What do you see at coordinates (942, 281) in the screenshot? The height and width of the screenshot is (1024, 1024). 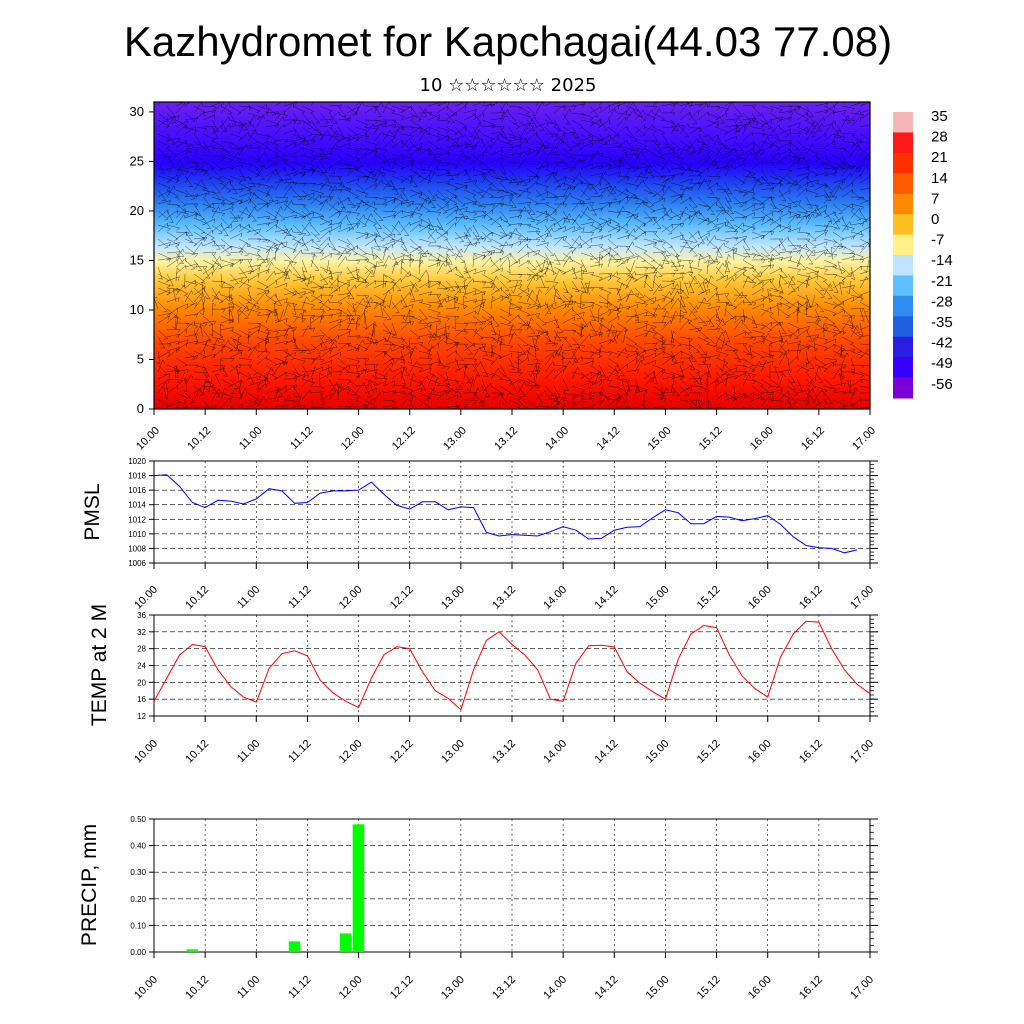 I see `colorbar-label: -21` at bounding box center [942, 281].